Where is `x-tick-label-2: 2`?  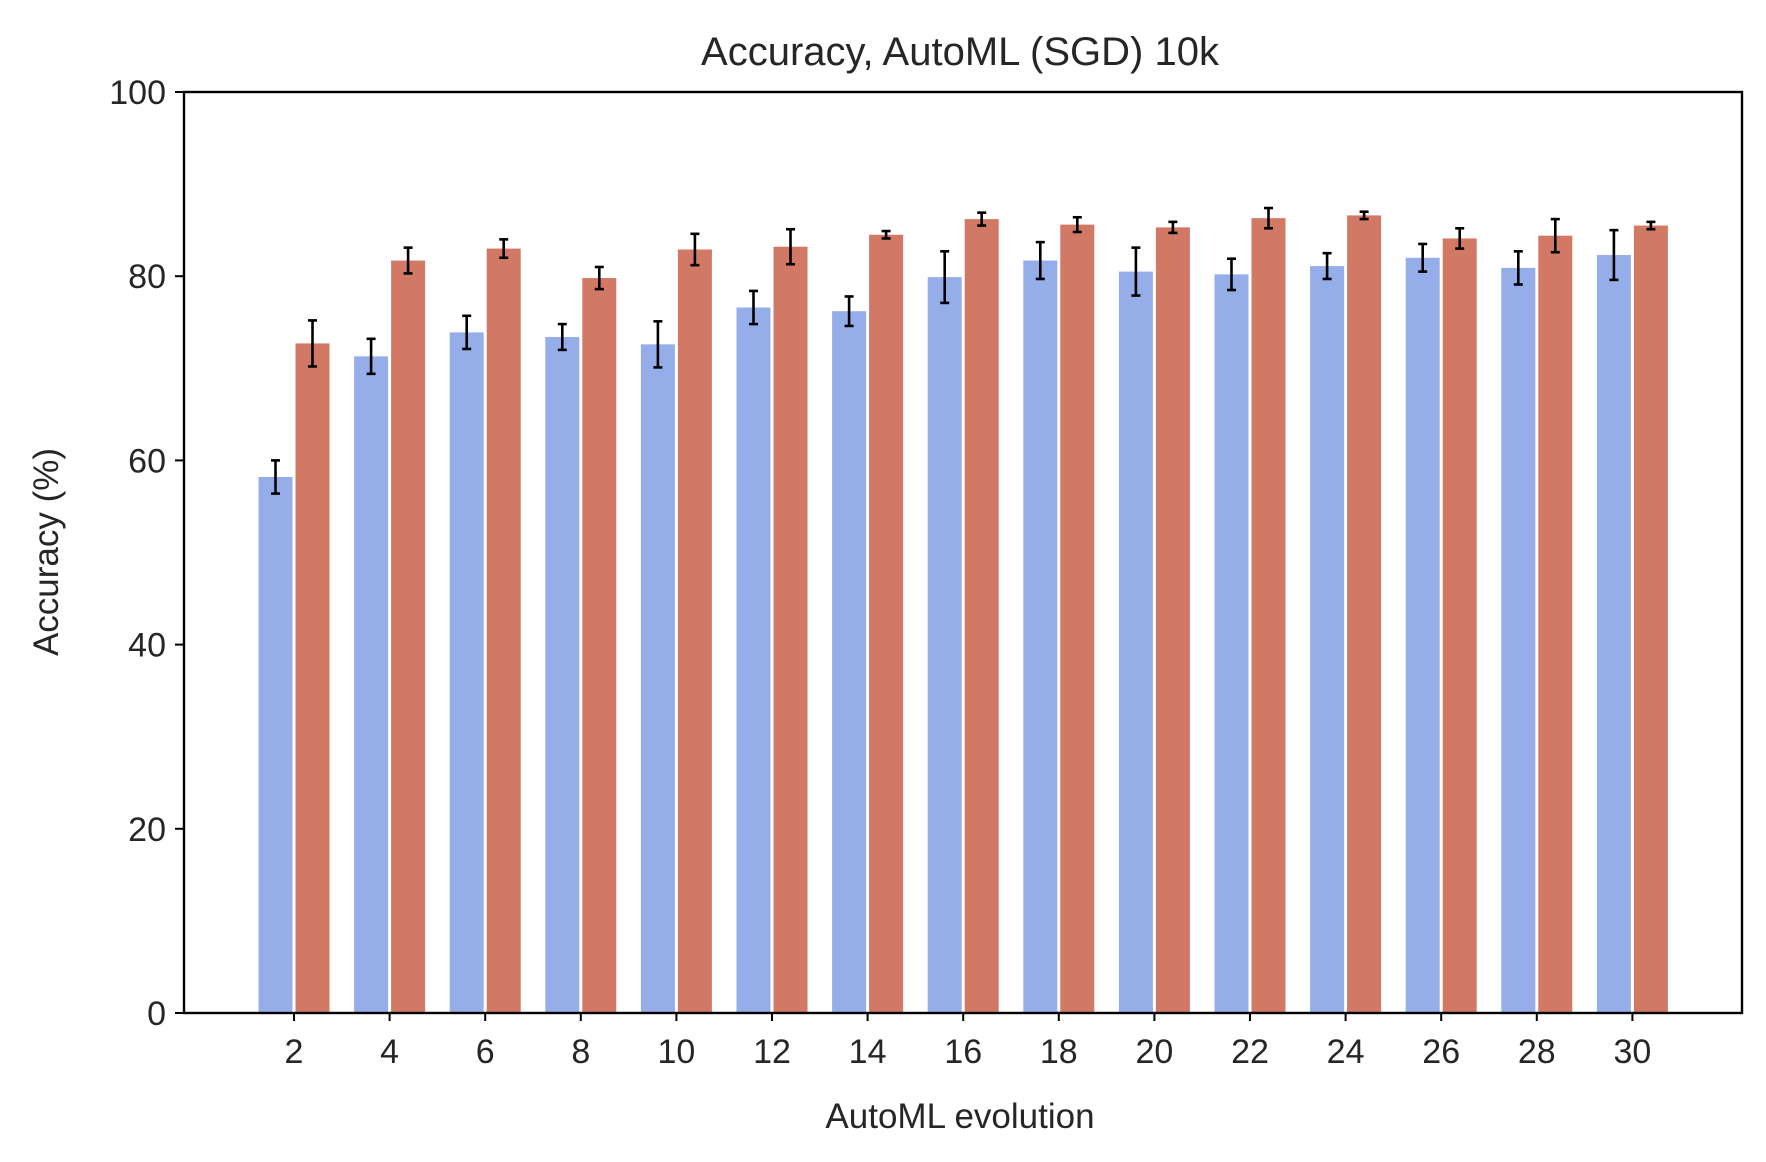
x-tick-label-2: 2 is located at coordinates (294, 1052).